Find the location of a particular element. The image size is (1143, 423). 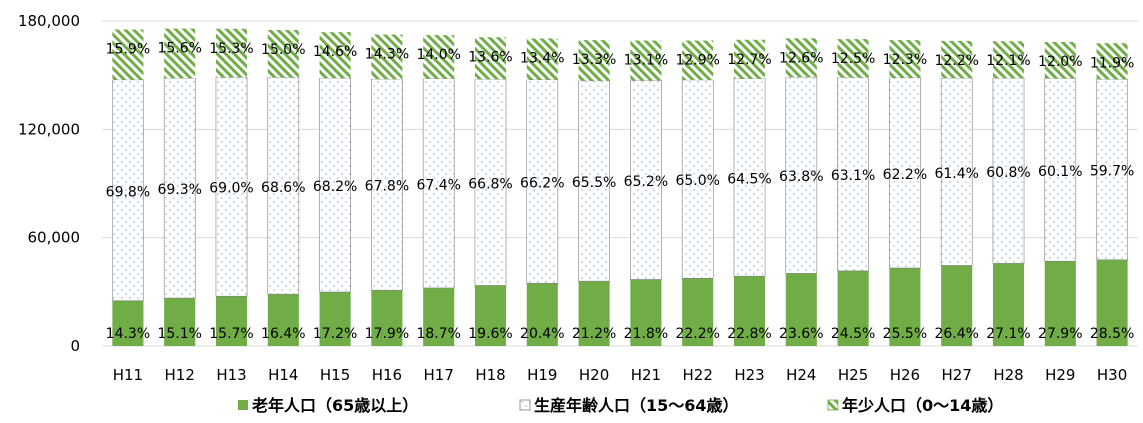

bar-data-label: 65.0% is located at coordinates (697, 181).